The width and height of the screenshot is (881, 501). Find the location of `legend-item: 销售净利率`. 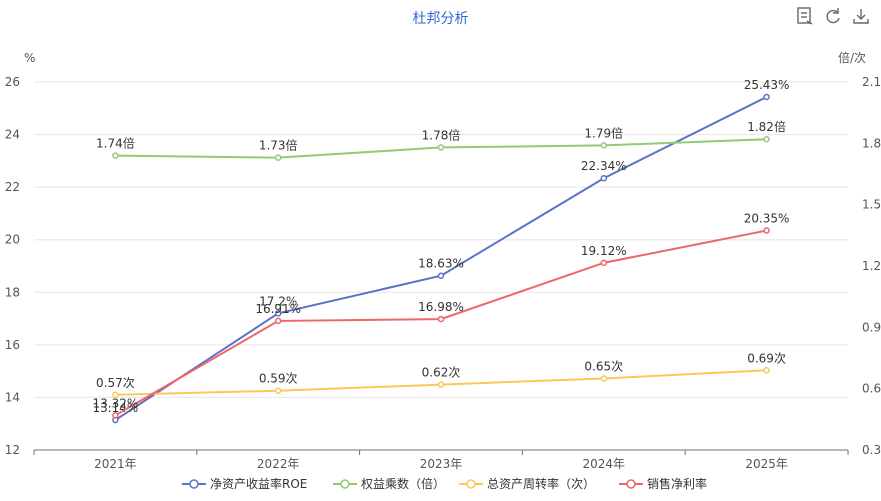

legend-item: 销售净利率 is located at coordinates (663, 483).